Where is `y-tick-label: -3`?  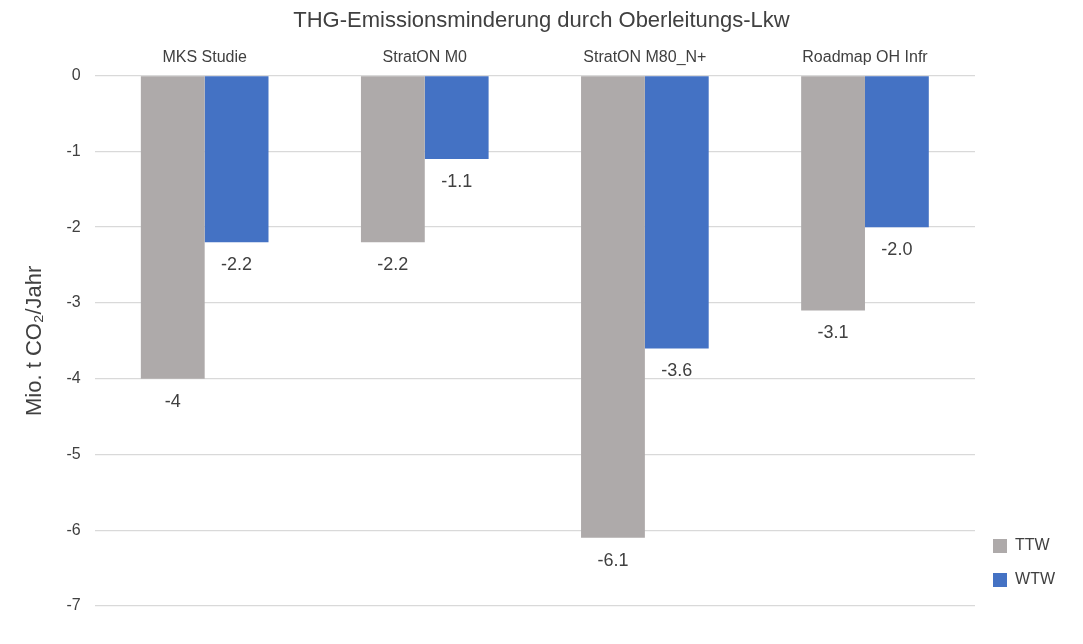 y-tick-label: -3 is located at coordinates (73, 302).